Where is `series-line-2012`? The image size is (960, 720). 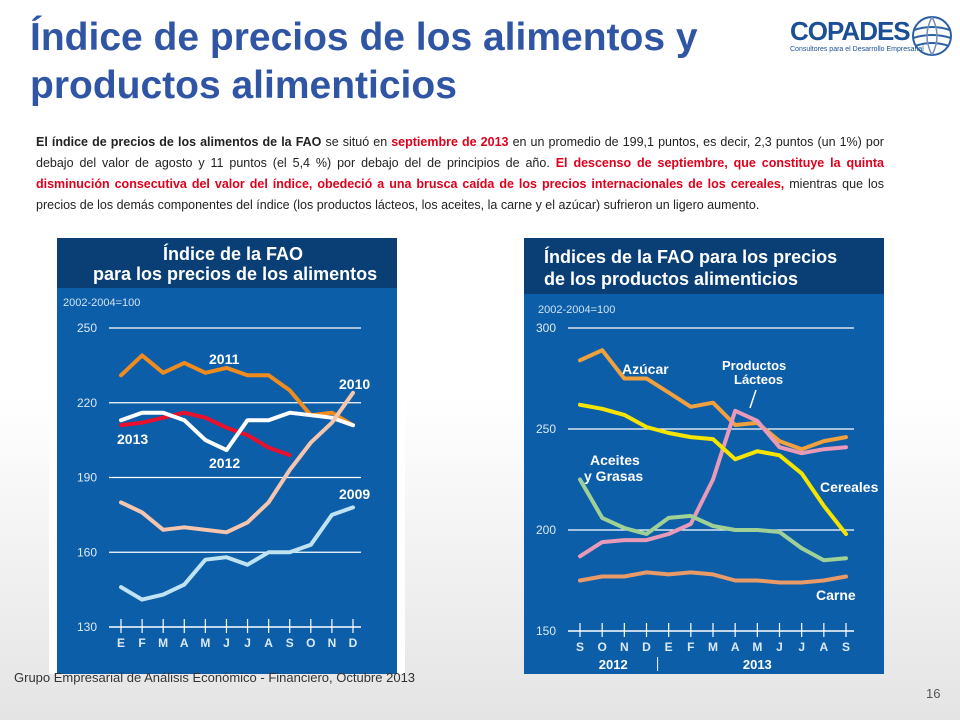 series-line-2012 is located at coordinates (237, 431).